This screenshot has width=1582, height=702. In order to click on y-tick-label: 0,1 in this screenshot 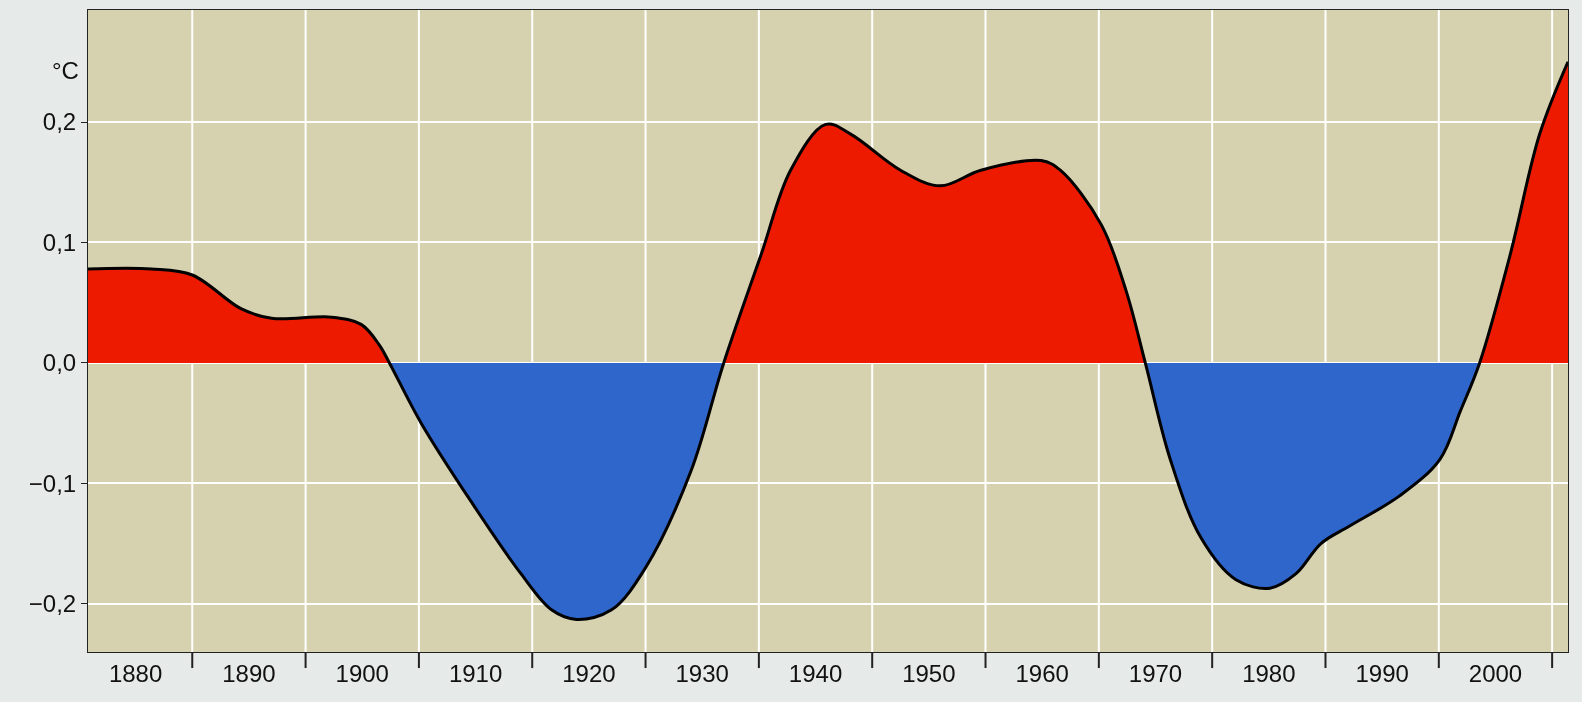, I will do `click(59, 242)`.